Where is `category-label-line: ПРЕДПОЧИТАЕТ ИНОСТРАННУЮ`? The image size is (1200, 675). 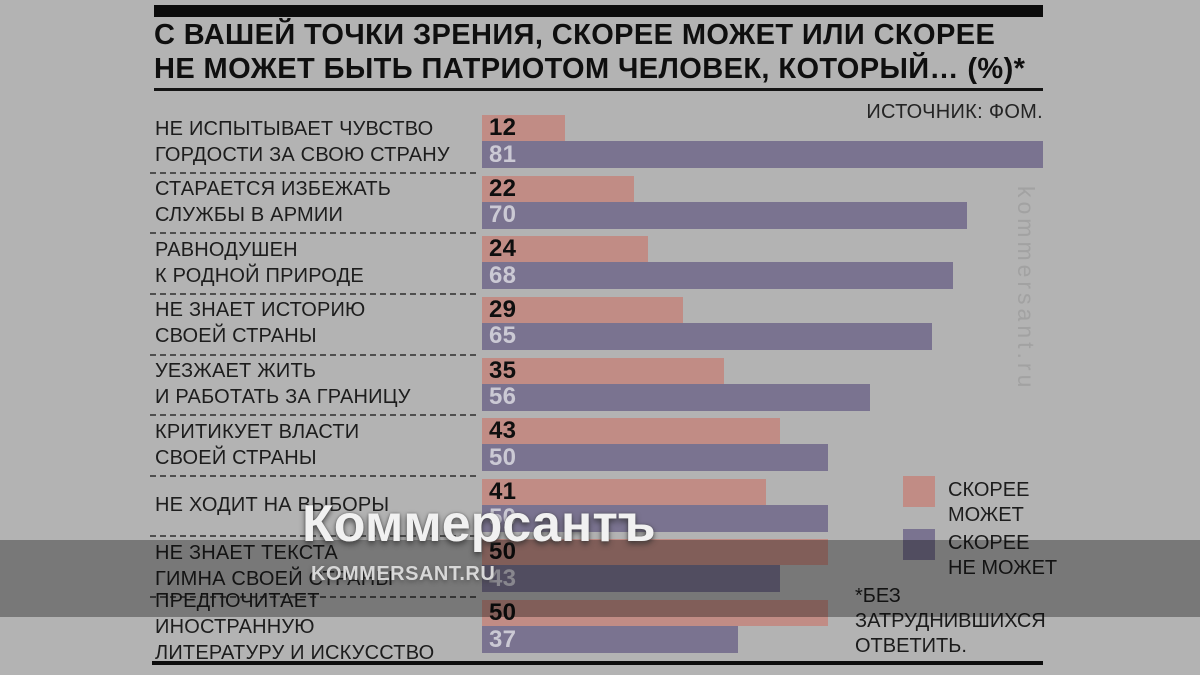
category-label-line: ПРЕДПОЧИТАЕТ ИНОСТРАННУЮ is located at coordinates (237, 613).